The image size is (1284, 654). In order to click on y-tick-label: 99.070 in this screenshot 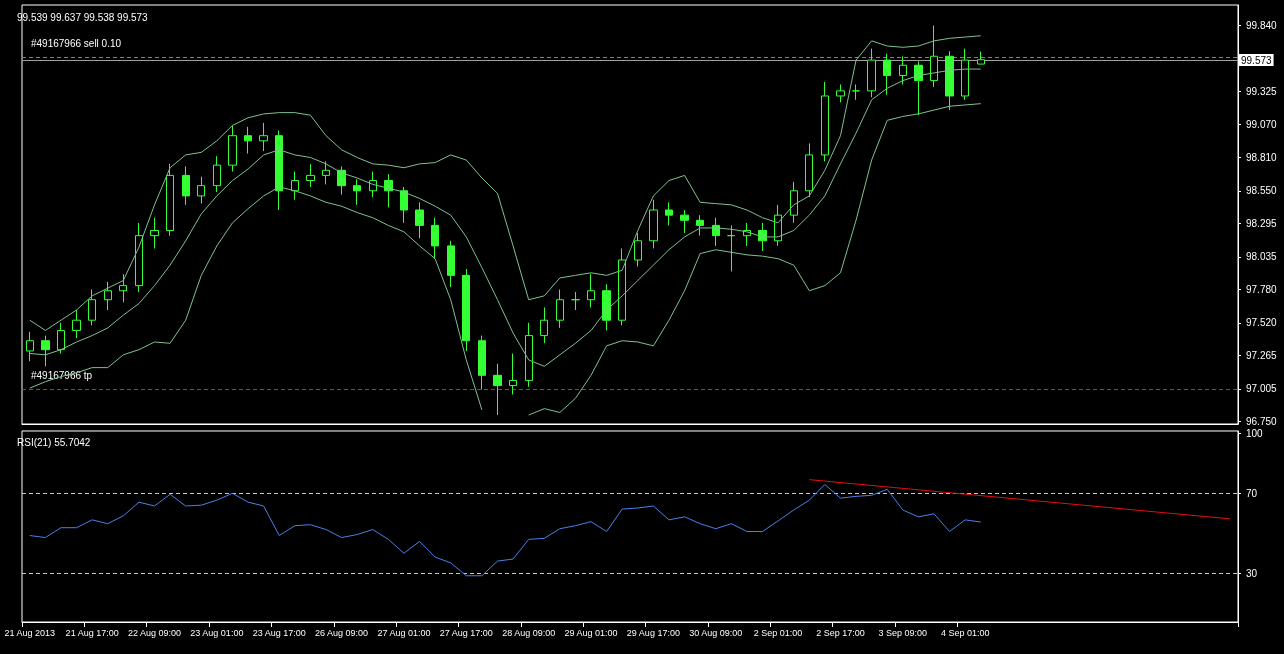, I will do `click(1262, 124)`.